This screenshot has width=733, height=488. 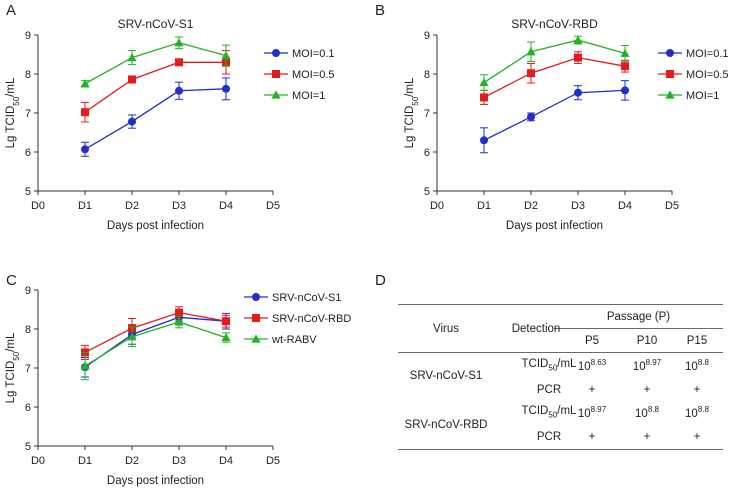 What do you see at coordinates (446, 425) in the screenshot?
I see `virus-cell: SRV-nCoV-RBD` at bounding box center [446, 425].